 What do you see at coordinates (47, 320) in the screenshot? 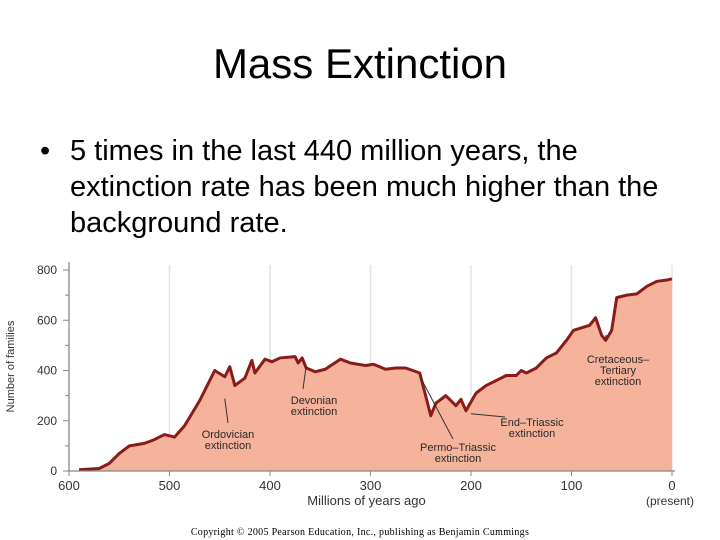
I see `y-tick-label: 600` at bounding box center [47, 320].